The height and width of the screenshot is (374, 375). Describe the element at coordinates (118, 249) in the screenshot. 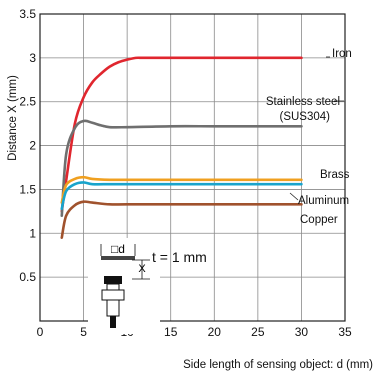

I see `d-label: □d` at that location.